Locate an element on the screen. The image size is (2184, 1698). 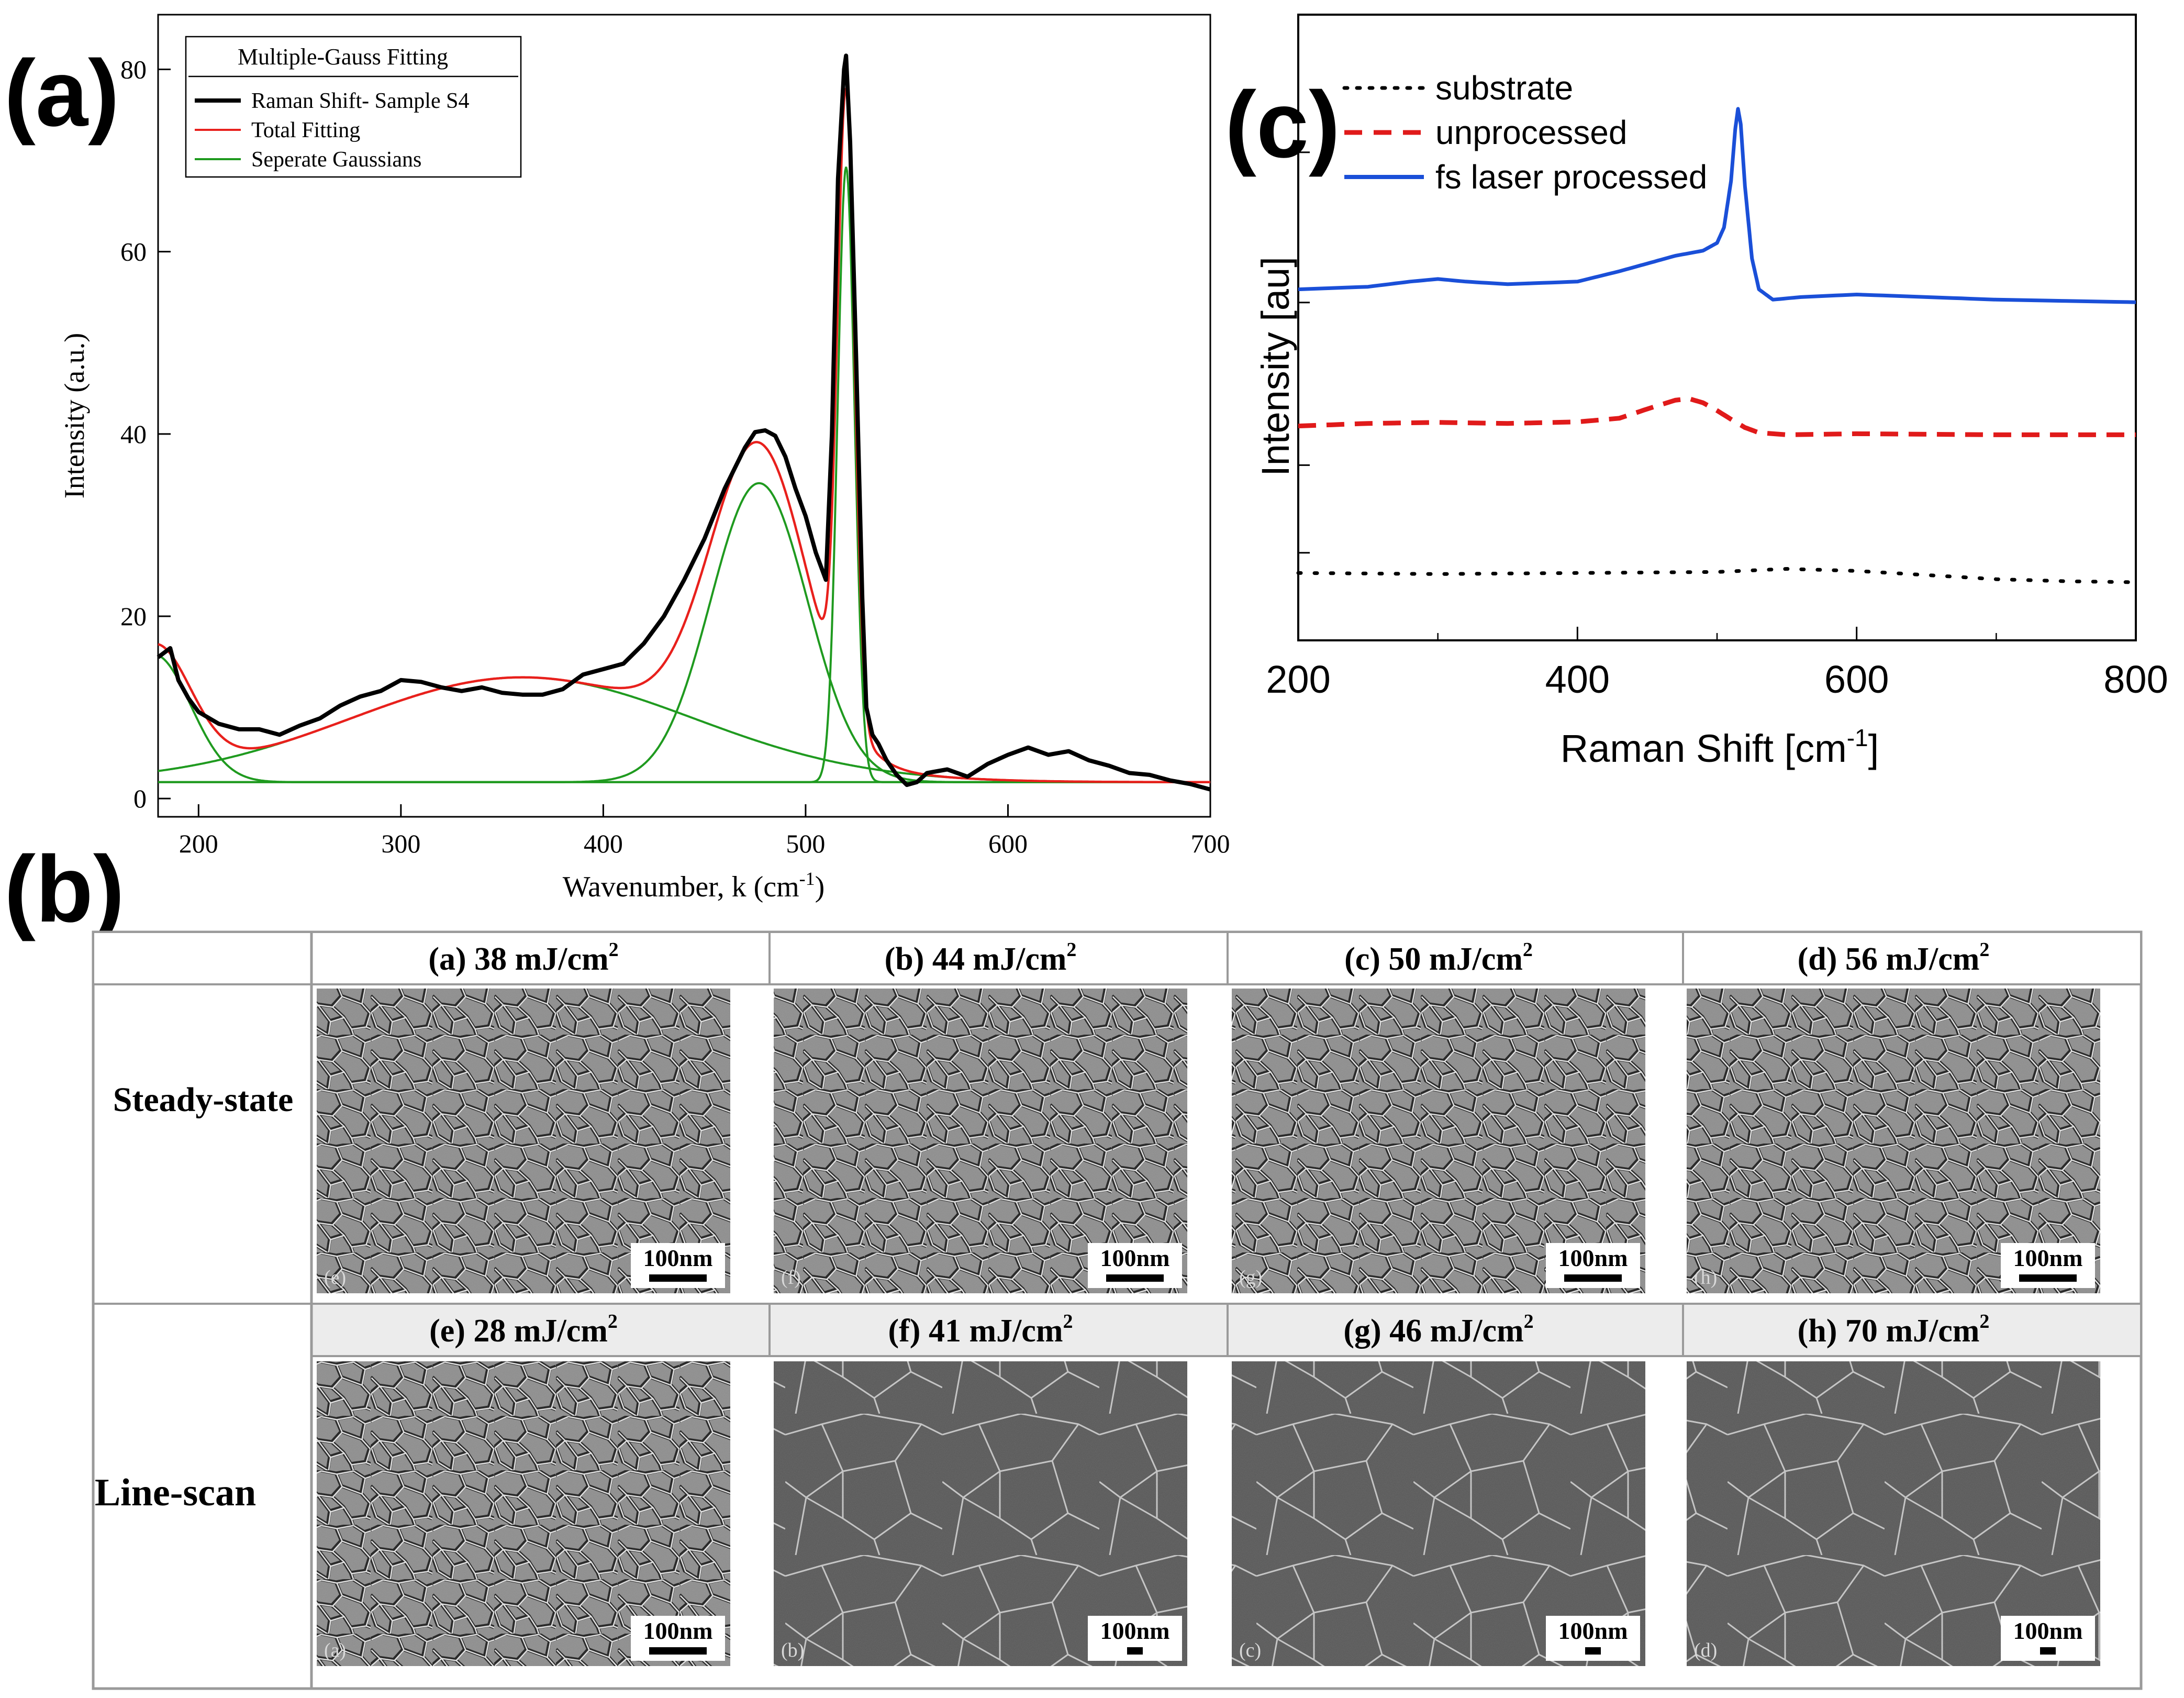
sem-scale-label-2: 100nm is located at coordinates (1593, 1258).